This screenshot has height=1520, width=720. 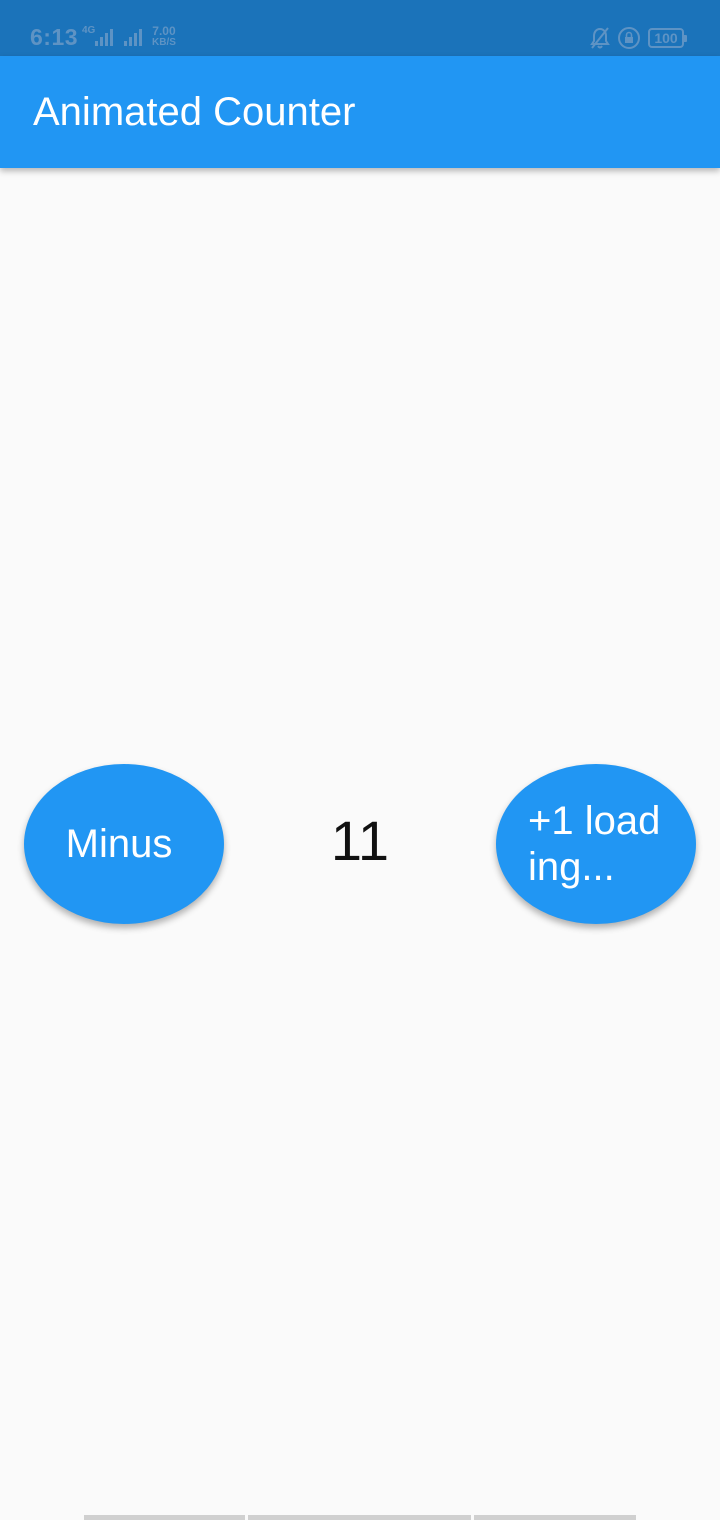 What do you see at coordinates (360, 840) in the screenshot?
I see `counter-value: 11` at bounding box center [360, 840].